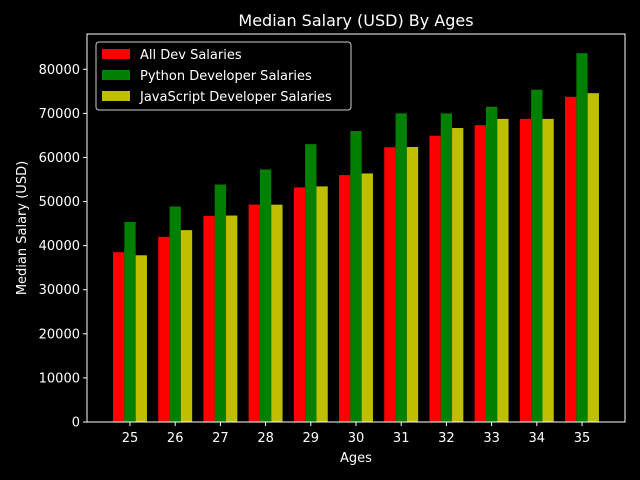 The width and height of the screenshot is (640, 480). Describe the element at coordinates (356, 438) in the screenshot. I see `x-tick-label-30: 30` at that location.